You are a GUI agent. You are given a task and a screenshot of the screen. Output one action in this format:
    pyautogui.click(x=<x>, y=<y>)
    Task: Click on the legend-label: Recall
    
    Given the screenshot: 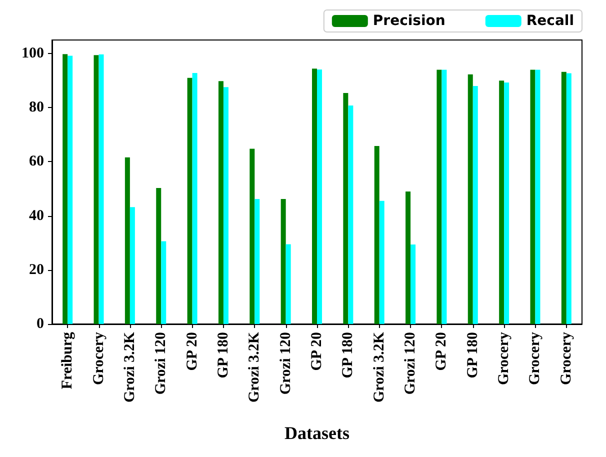 What is the action you would take?
    pyautogui.click(x=550, y=21)
    